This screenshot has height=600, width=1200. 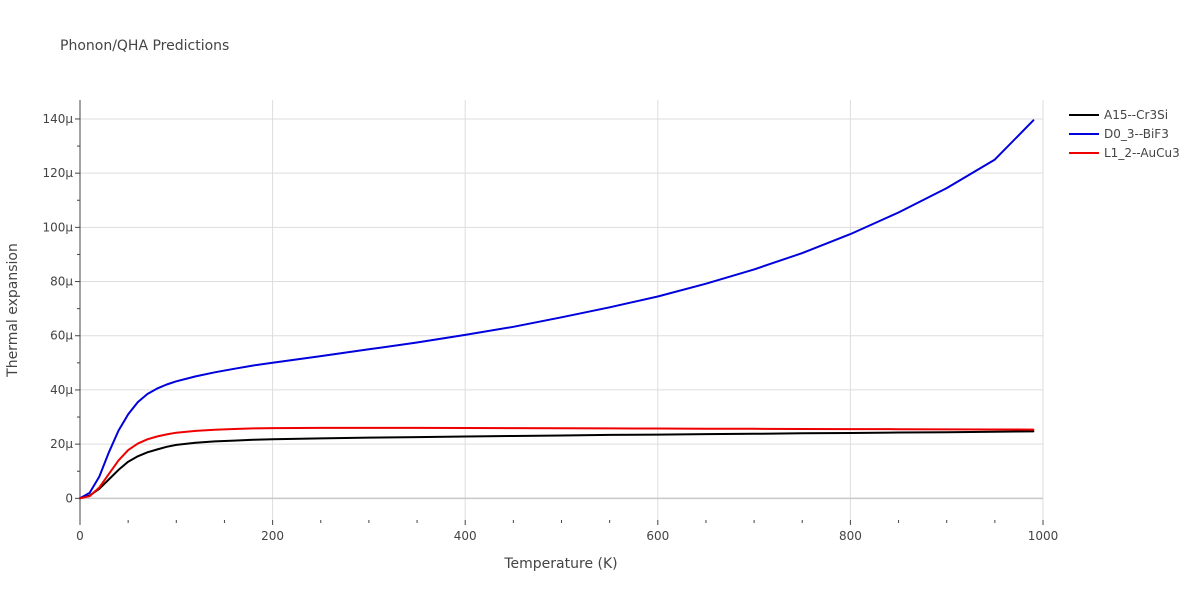 I want to click on y-axis-ticks: 0 20μ 40μ 60μ 80μ 100μ 120μ 140μ, so click(x=57, y=308).